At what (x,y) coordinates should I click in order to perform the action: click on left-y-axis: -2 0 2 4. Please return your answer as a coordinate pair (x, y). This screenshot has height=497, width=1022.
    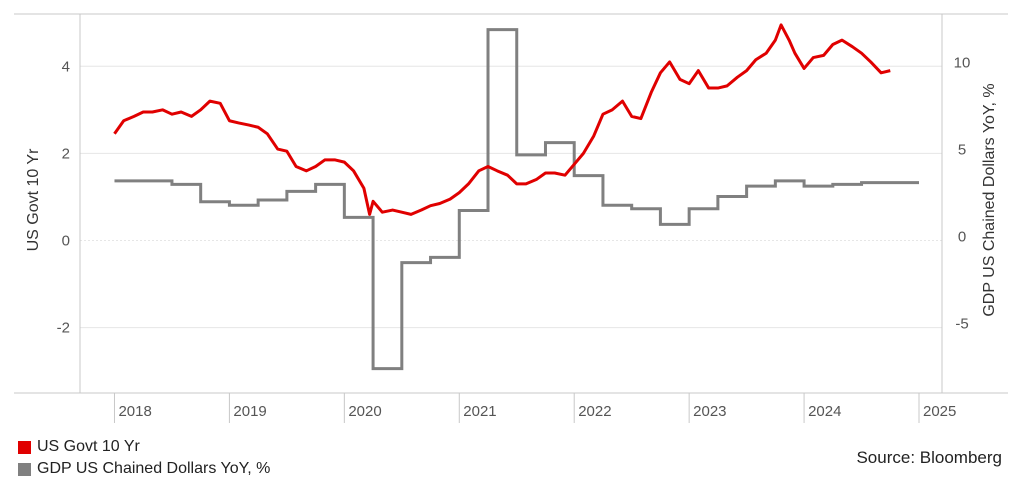
    Looking at the image, I should click on (63, 197).